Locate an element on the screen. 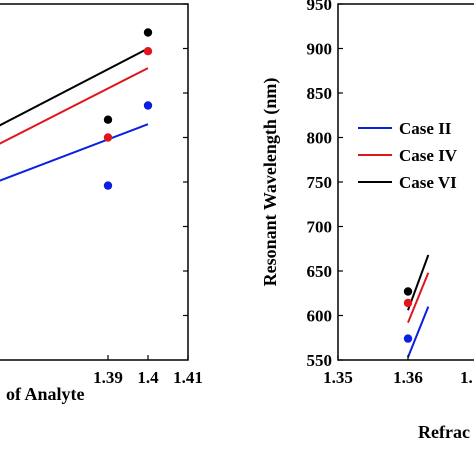 This screenshot has width=474, height=474. right-y-tick-label: 700 is located at coordinates (320, 227).